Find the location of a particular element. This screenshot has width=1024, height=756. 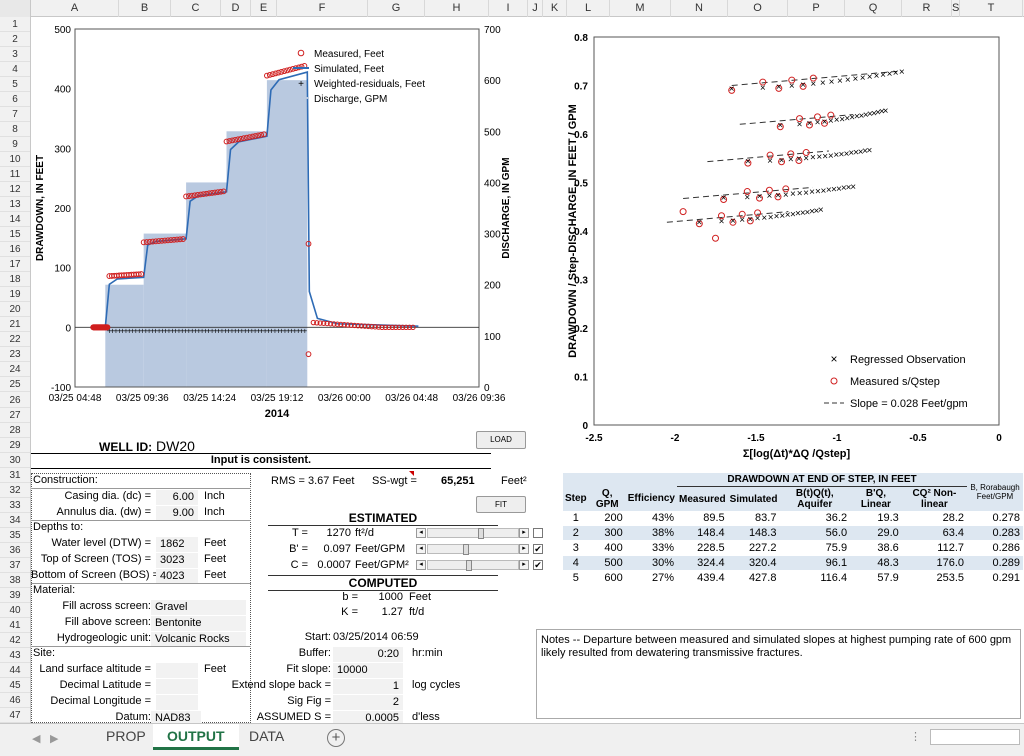

row-header: 23 is located at coordinates (15, 355).